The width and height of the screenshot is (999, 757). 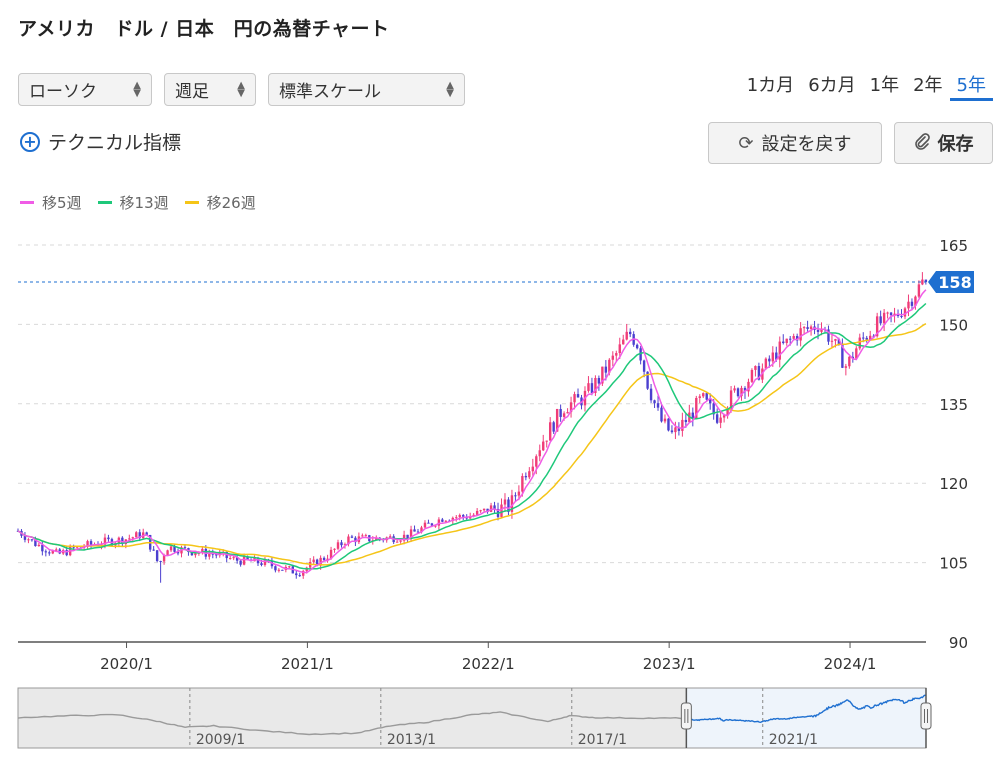 I want to click on x-tick-label: 2022/1, so click(x=488, y=664).